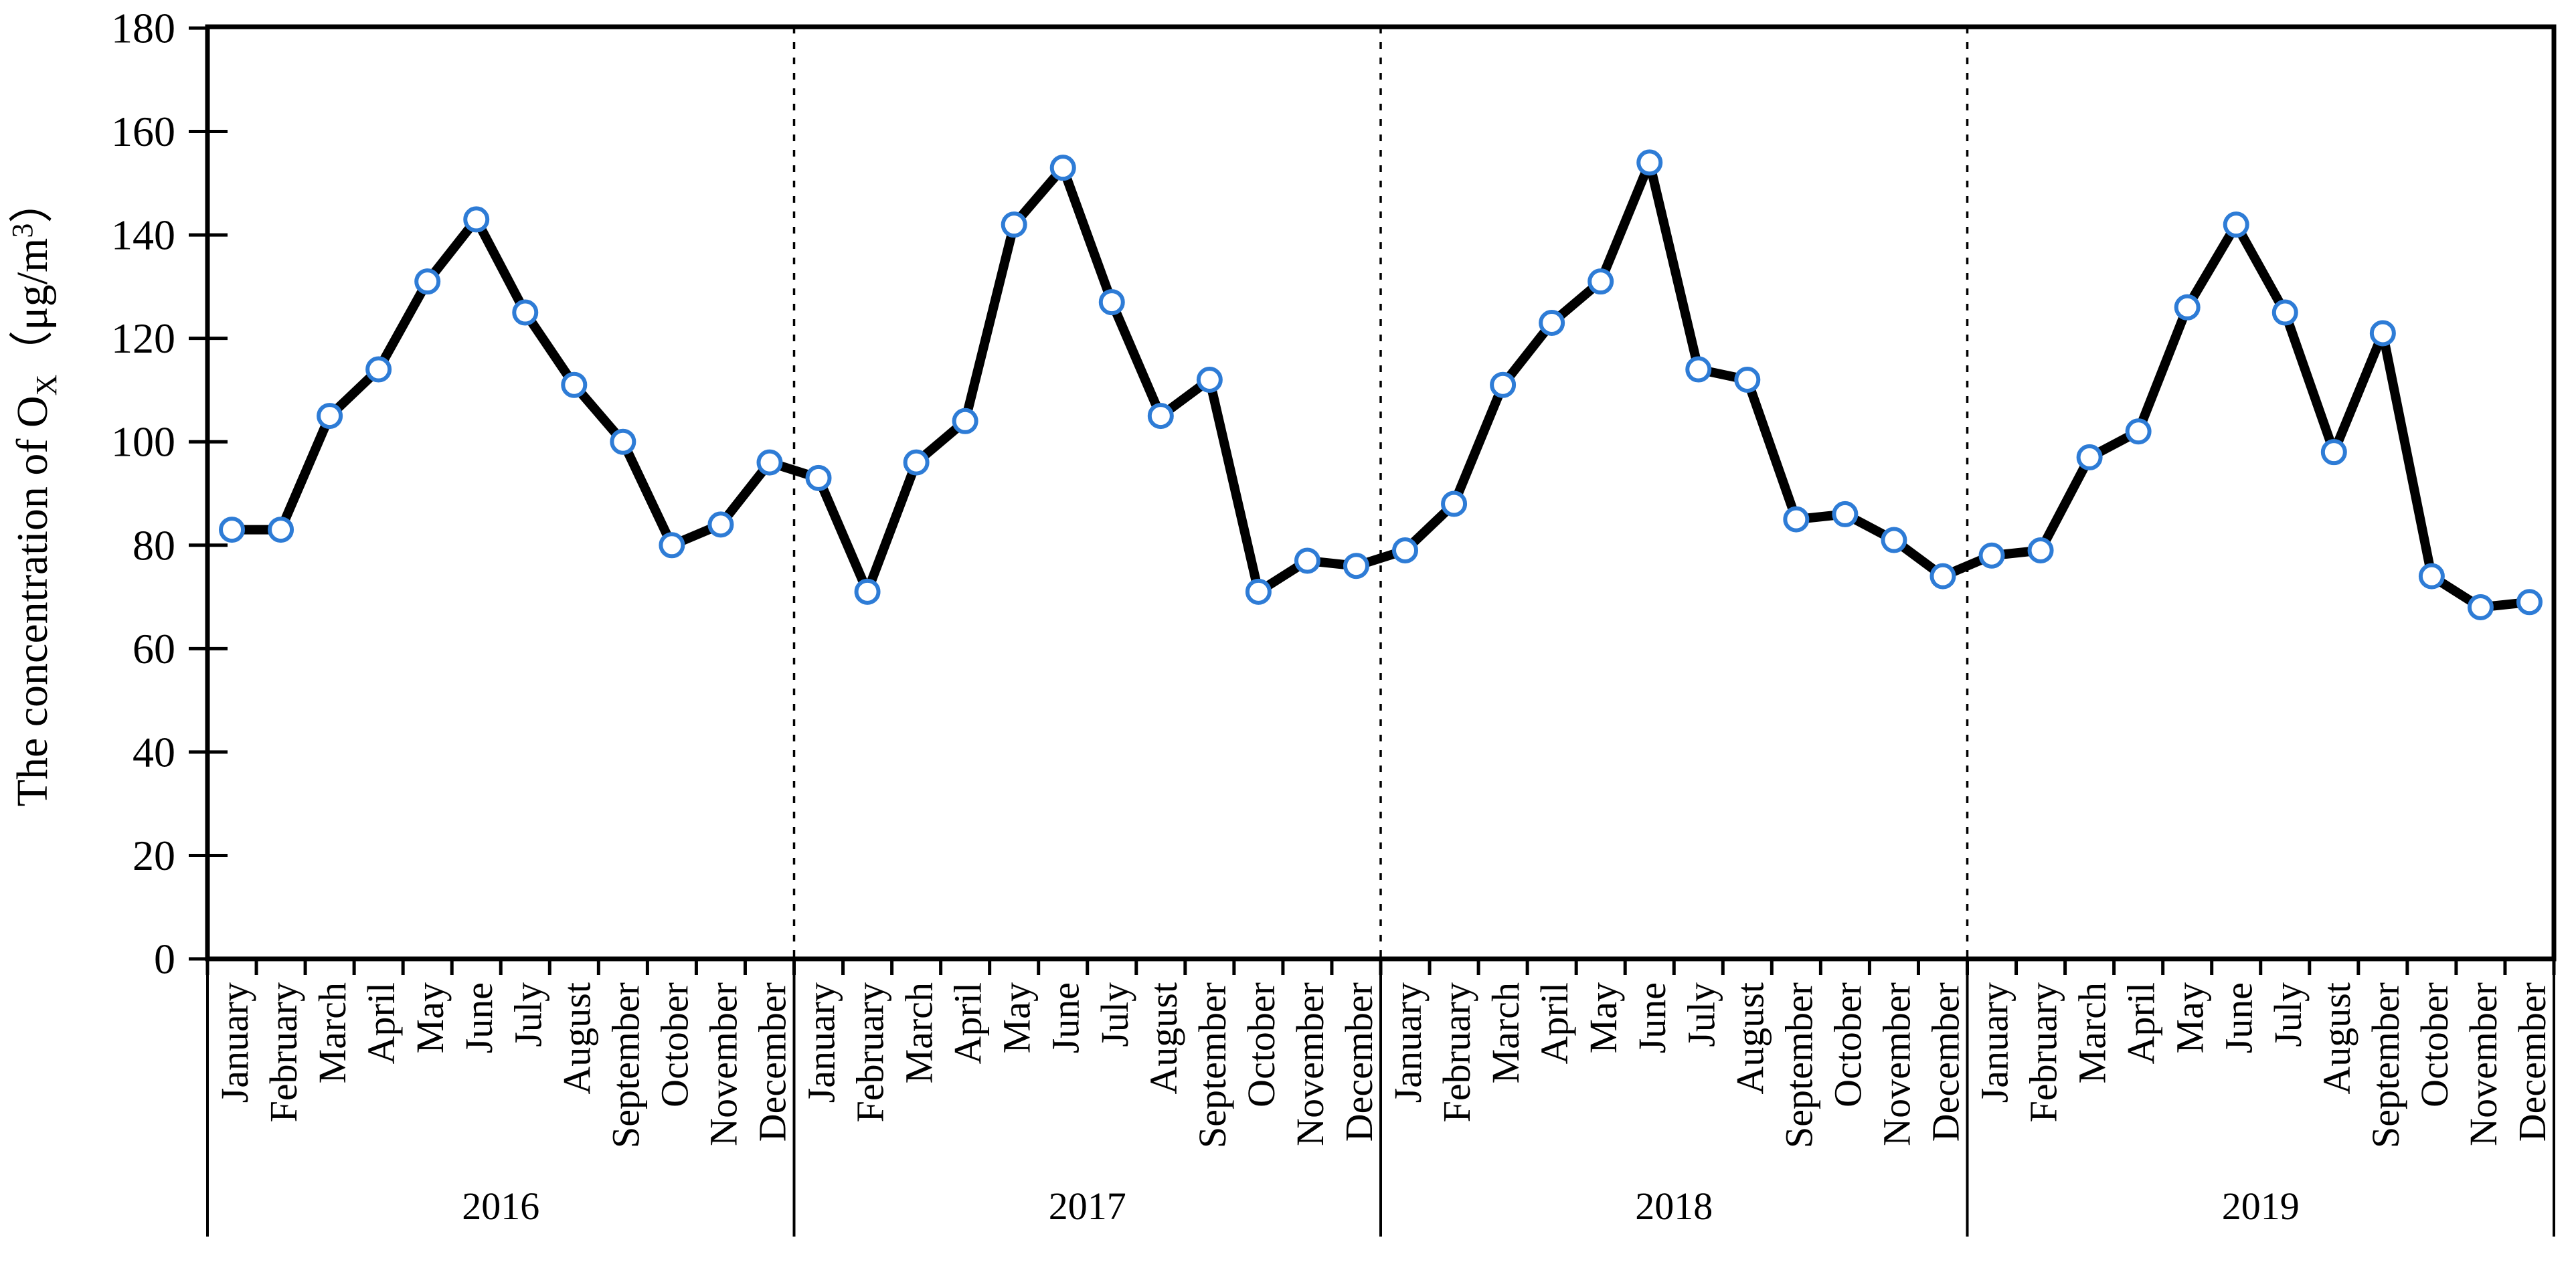 This screenshot has width=2576, height=1262. What do you see at coordinates (2187, 307) in the screenshot?
I see `data-point-2019-May` at bounding box center [2187, 307].